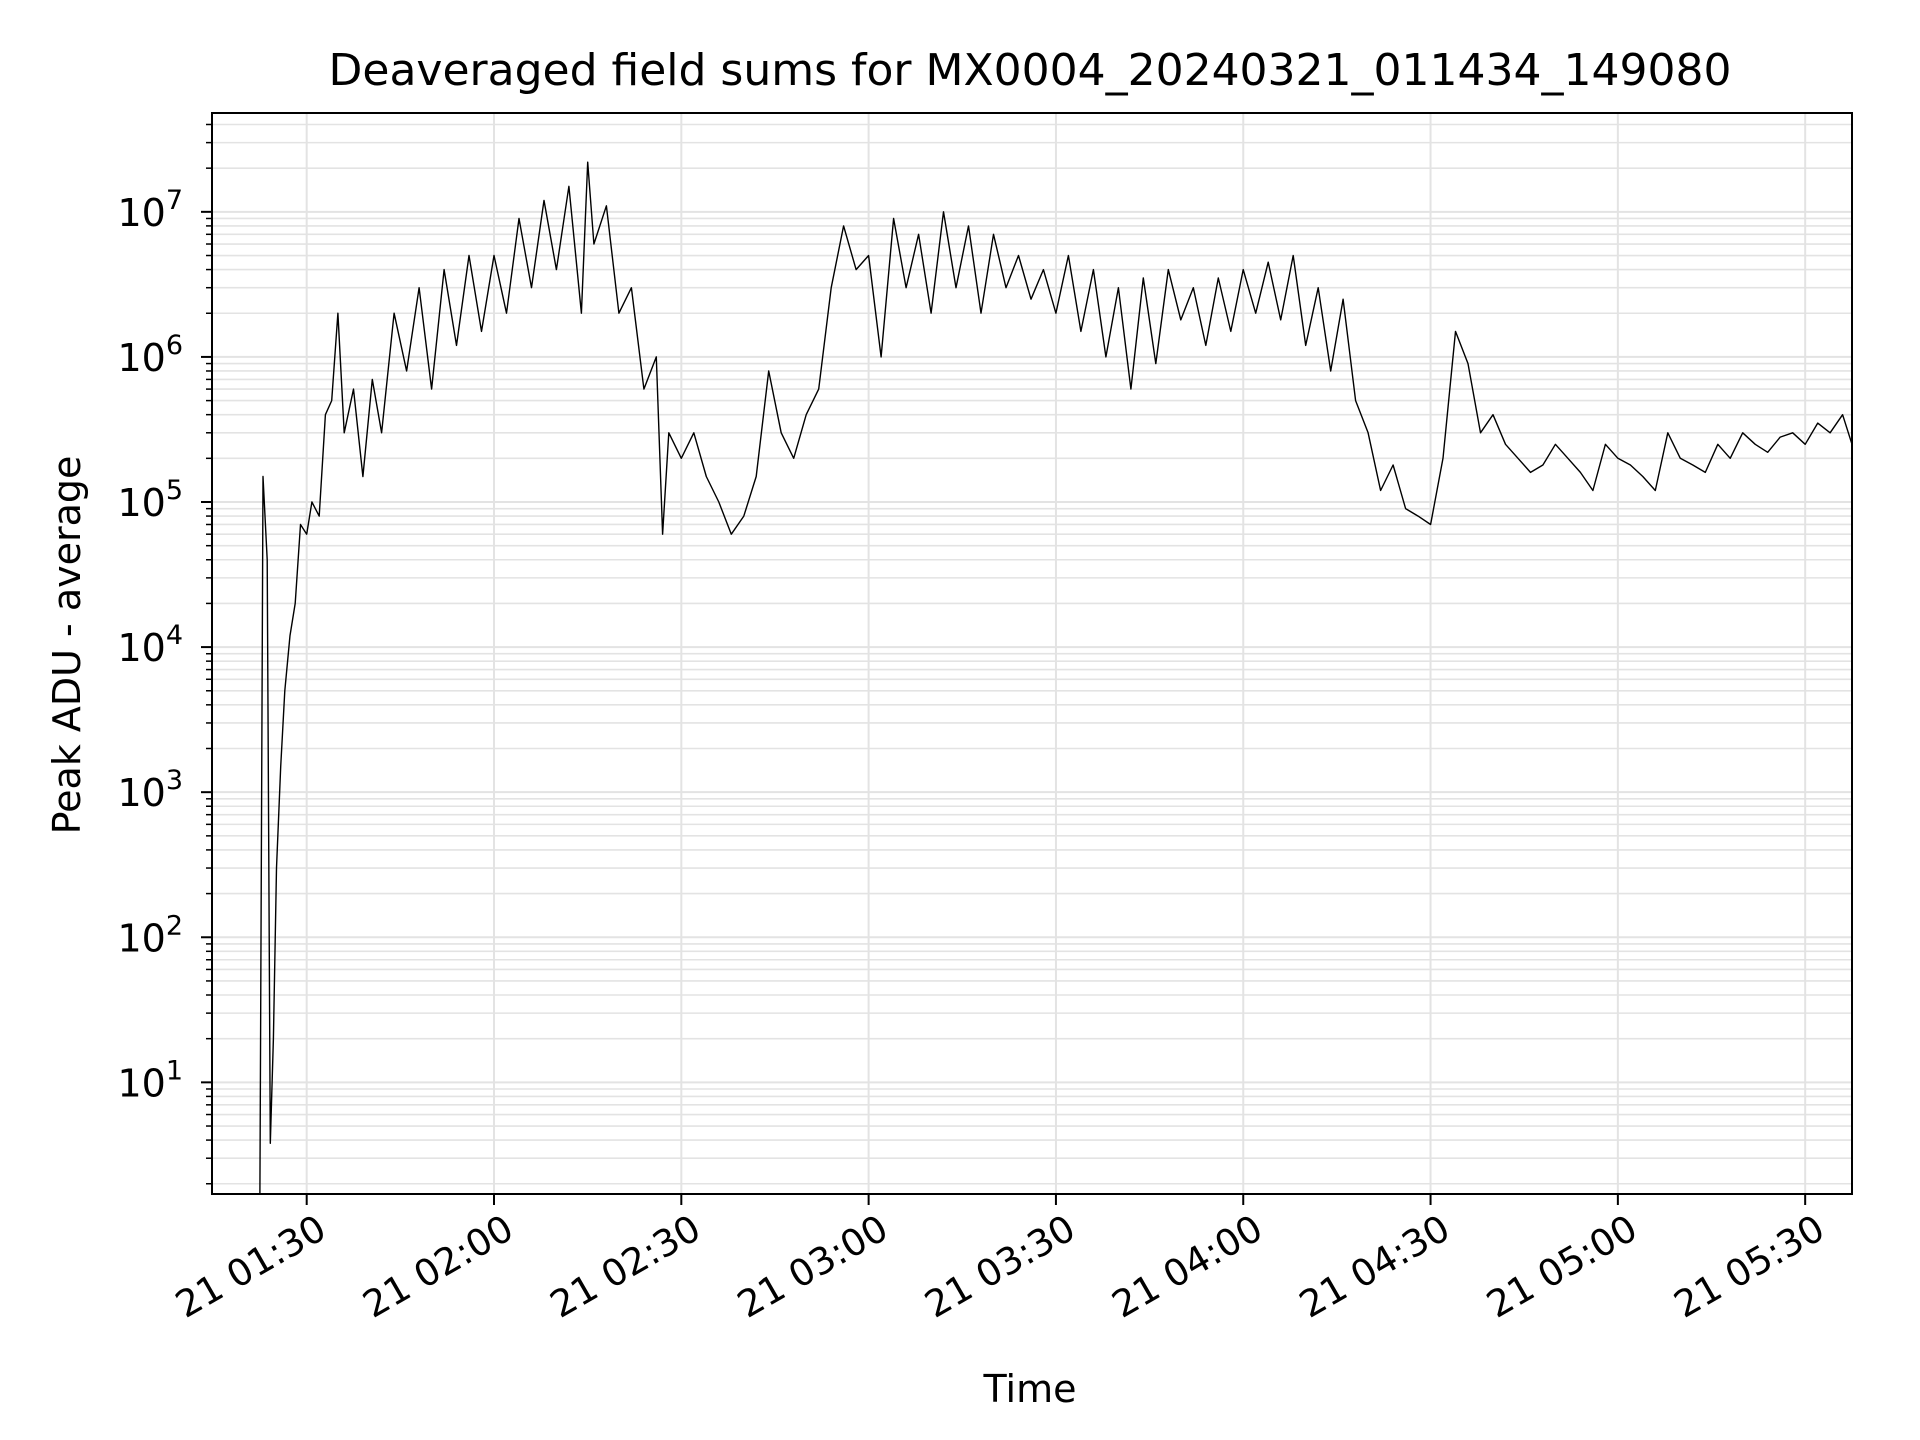 The image size is (1920, 1440). Describe the element at coordinates (1749, 1267) in the screenshot. I see `x-tick-label: 21 05:30` at that location.